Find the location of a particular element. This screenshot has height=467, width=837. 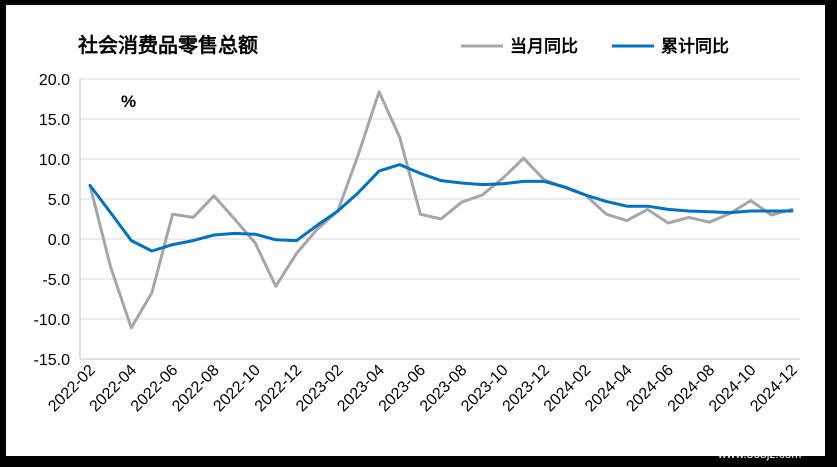

unit-label: % is located at coordinates (128, 101).